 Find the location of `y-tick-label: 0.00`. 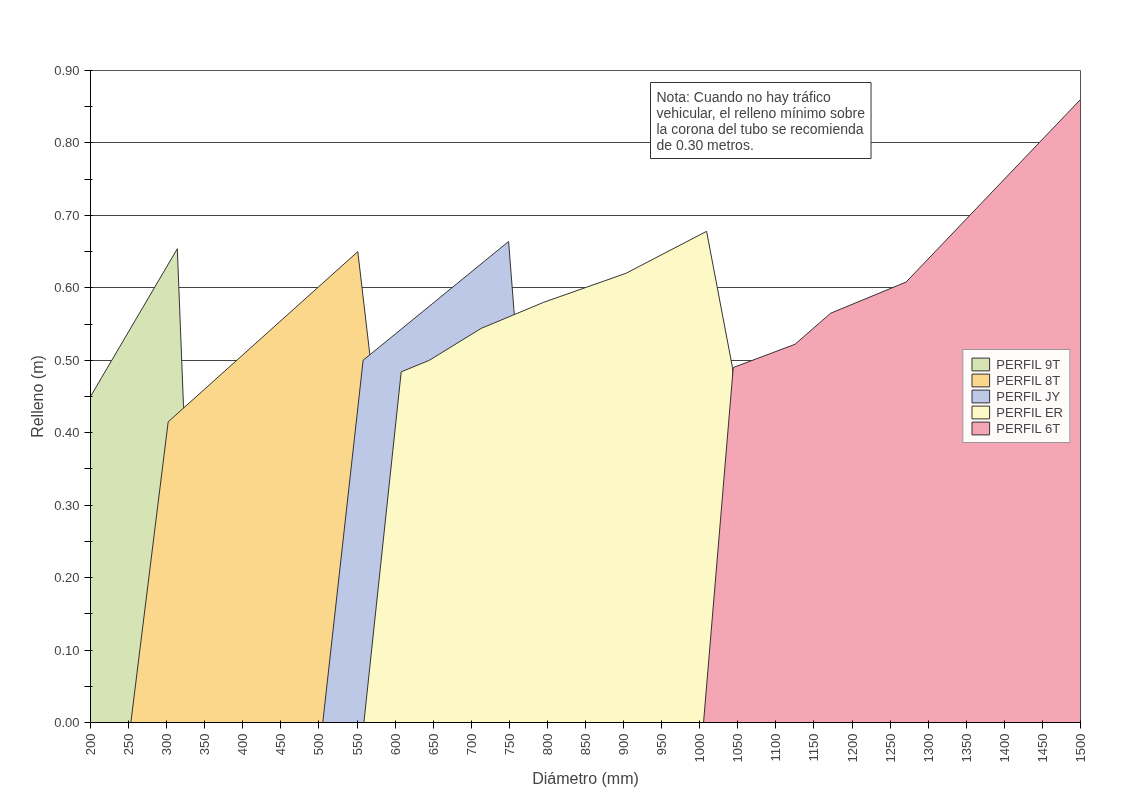

y-tick-label: 0.00 is located at coordinates (67, 722).